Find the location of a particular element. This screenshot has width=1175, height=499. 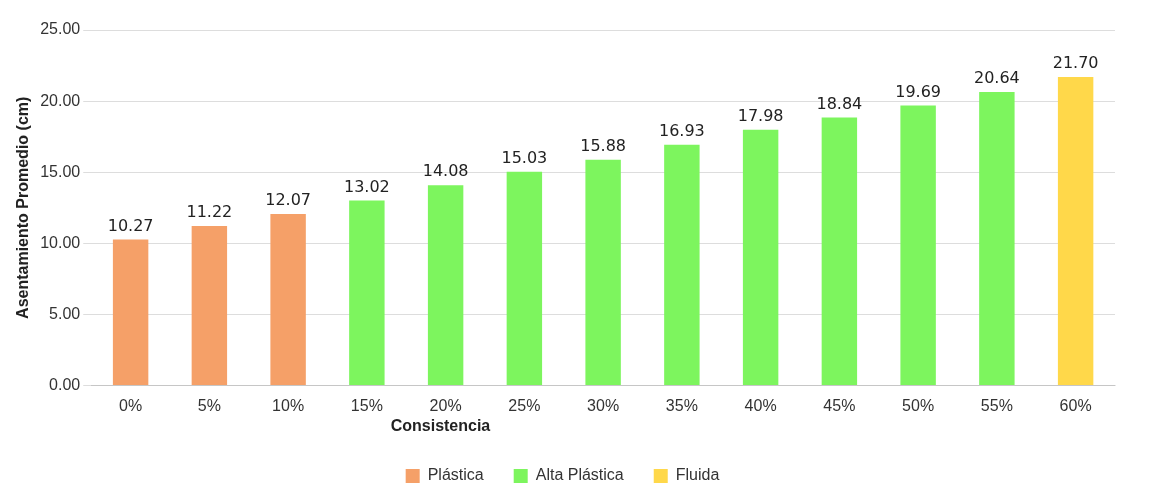

legend-title: Consistencia is located at coordinates (440, 426).